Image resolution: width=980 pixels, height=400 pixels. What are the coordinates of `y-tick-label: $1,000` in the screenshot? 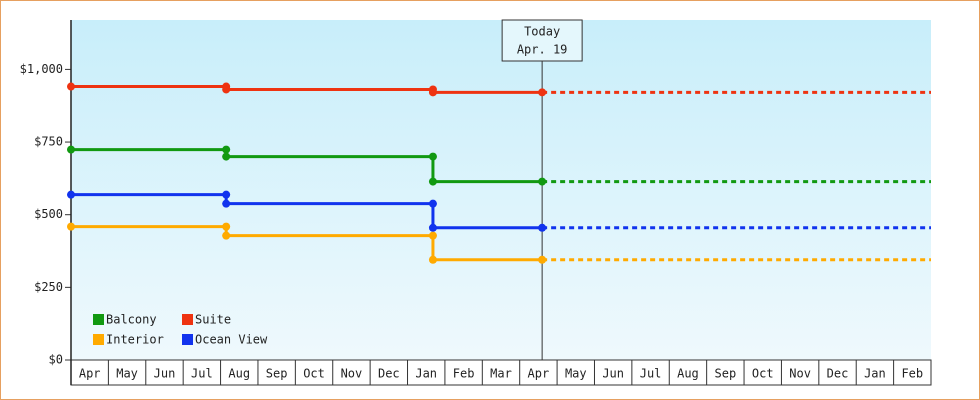 It's located at (41, 69).